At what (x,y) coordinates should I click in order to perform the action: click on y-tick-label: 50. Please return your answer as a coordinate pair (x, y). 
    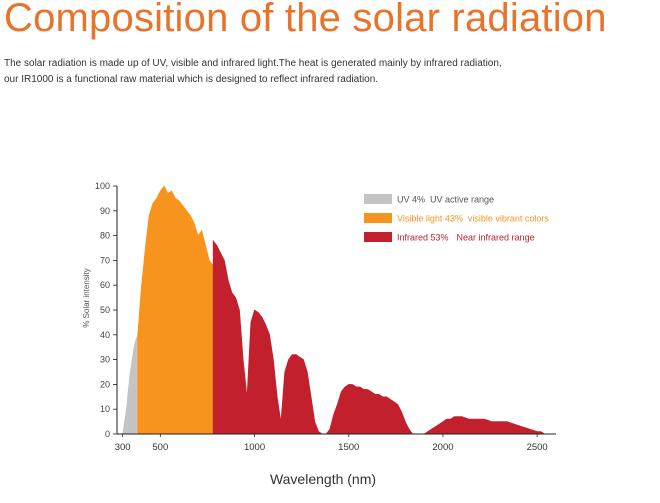
    Looking at the image, I should click on (105, 310).